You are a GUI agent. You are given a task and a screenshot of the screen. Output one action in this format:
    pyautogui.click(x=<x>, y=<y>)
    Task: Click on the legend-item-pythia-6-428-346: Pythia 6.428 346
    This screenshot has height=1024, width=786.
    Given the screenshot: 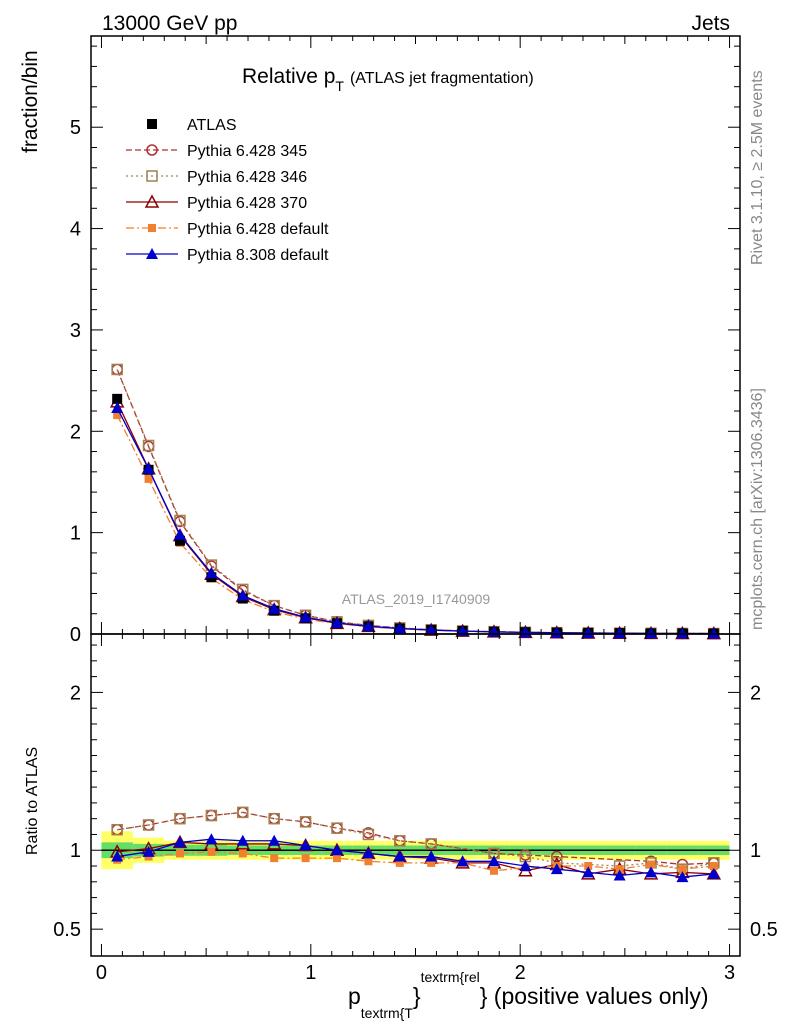 What is the action you would take?
    pyautogui.click(x=216, y=177)
    